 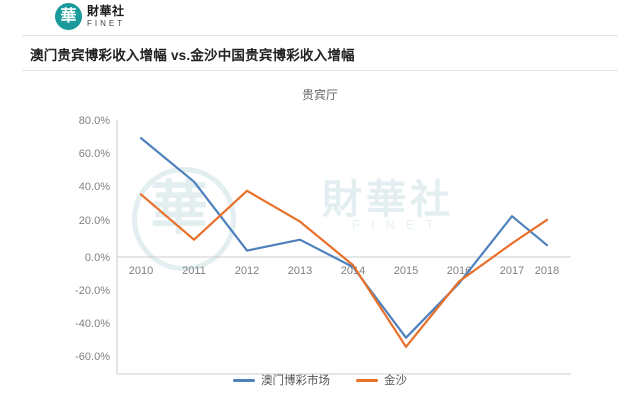 I want to click on x-tick-label: 2010, so click(x=141, y=271).